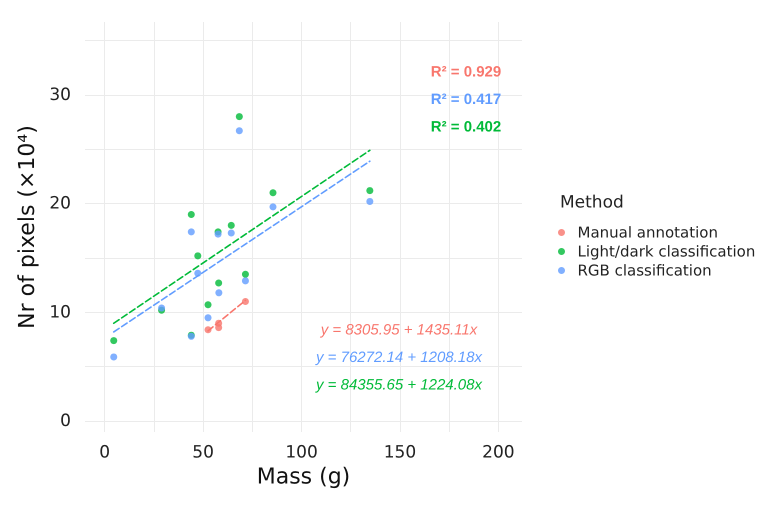 This screenshot has height=508, width=782. Describe the element at coordinates (466, 99) in the screenshot. I see `annotation: R² = 0.417` at that location.